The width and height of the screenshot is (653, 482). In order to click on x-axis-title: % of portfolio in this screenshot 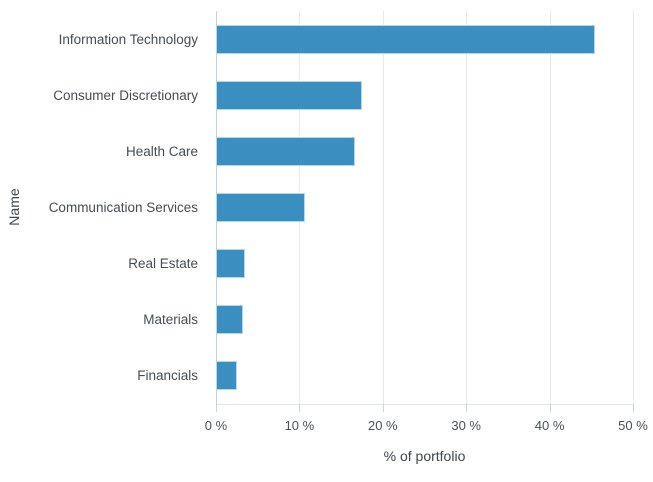, I will do `click(424, 456)`.